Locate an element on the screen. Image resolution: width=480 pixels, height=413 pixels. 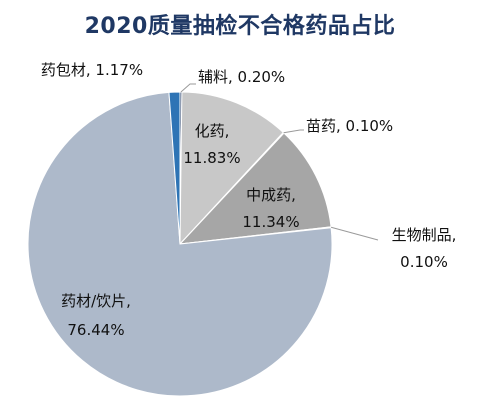
label-zhongchengyao-name: 中成药, is located at coordinates (271, 195).